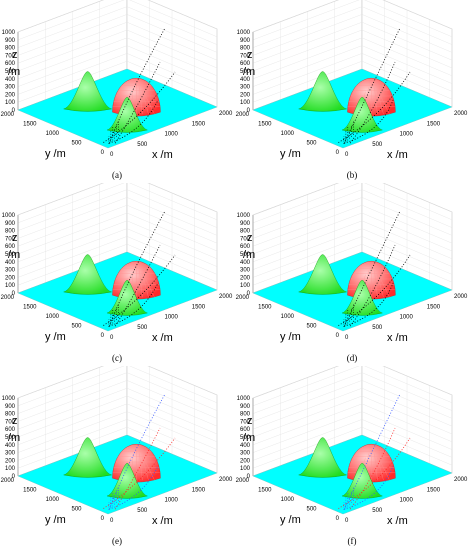 The image size is (471, 550). What do you see at coordinates (226, 114) in the screenshot?
I see `x-tick-label: 2000` at bounding box center [226, 114].